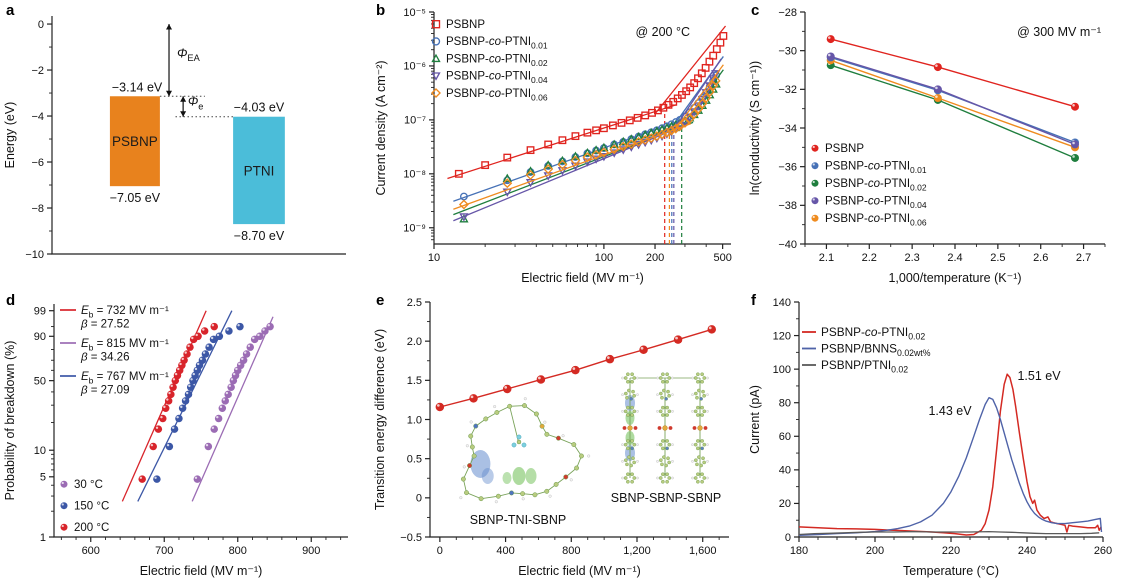  Describe the element at coordinates (954, 278) in the screenshot. I see `x-axis-label: 1,000/temperature (K⁻¹)` at that location.